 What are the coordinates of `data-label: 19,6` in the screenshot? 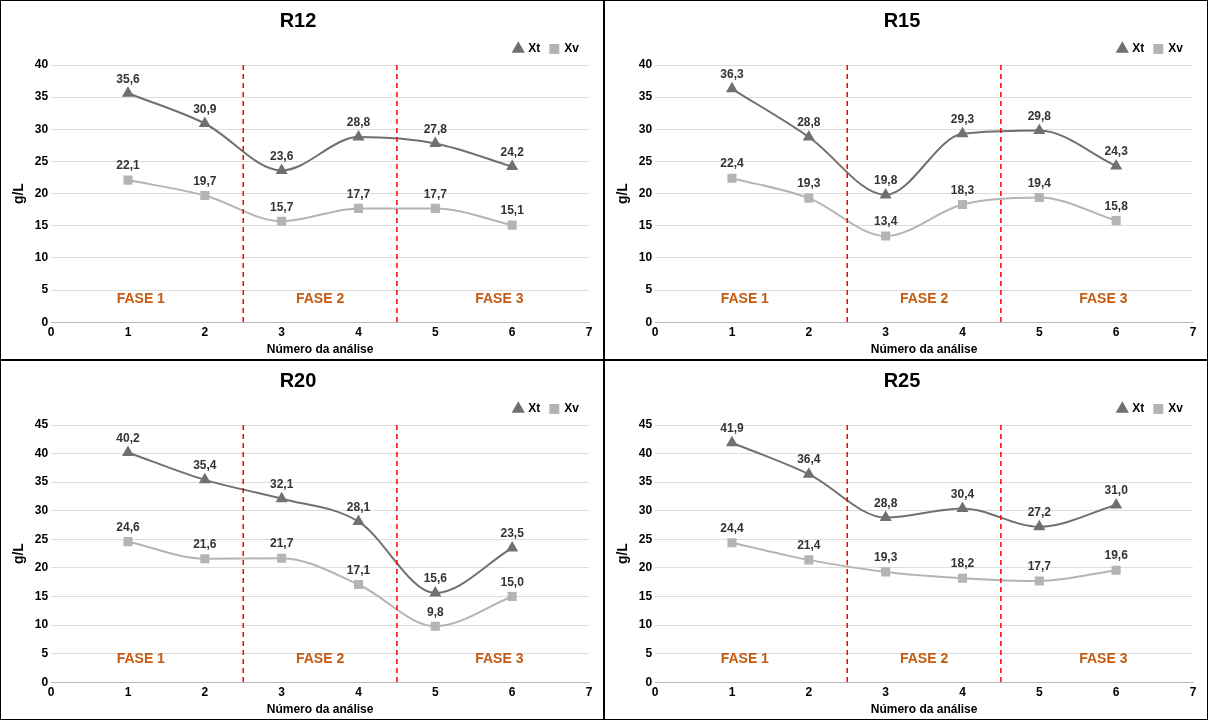 It's located at (1116, 555).